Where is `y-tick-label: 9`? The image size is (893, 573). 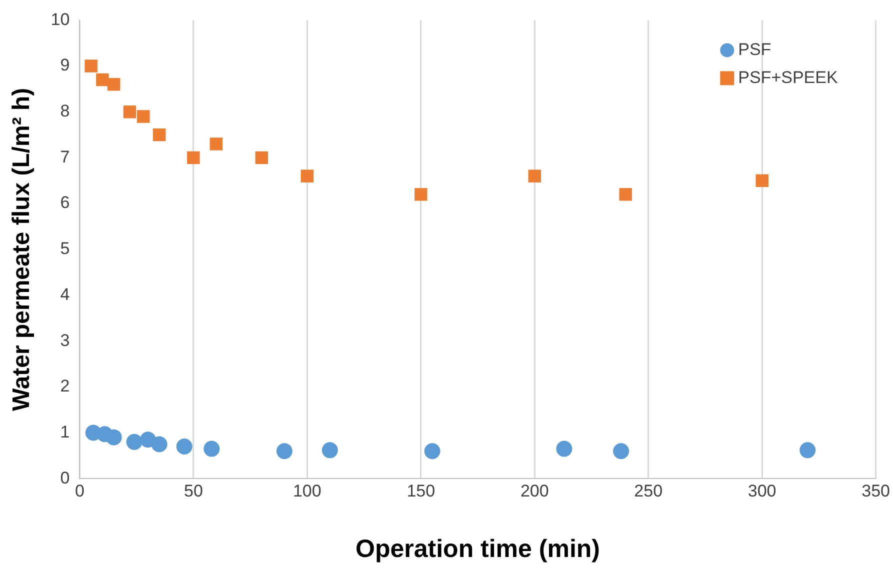 y-tick-label: 9 is located at coordinates (65, 65).